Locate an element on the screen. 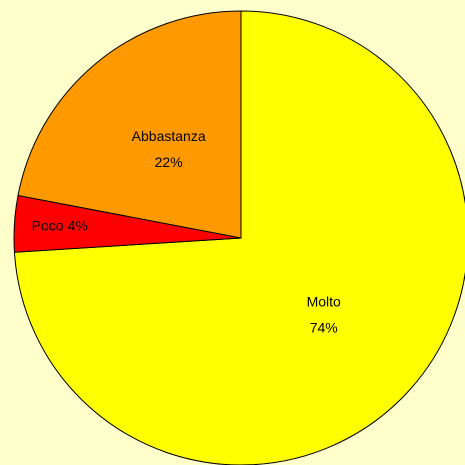 The width and height of the screenshot is (465, 465). category-label: Poco is located at coordinates (48, 225).